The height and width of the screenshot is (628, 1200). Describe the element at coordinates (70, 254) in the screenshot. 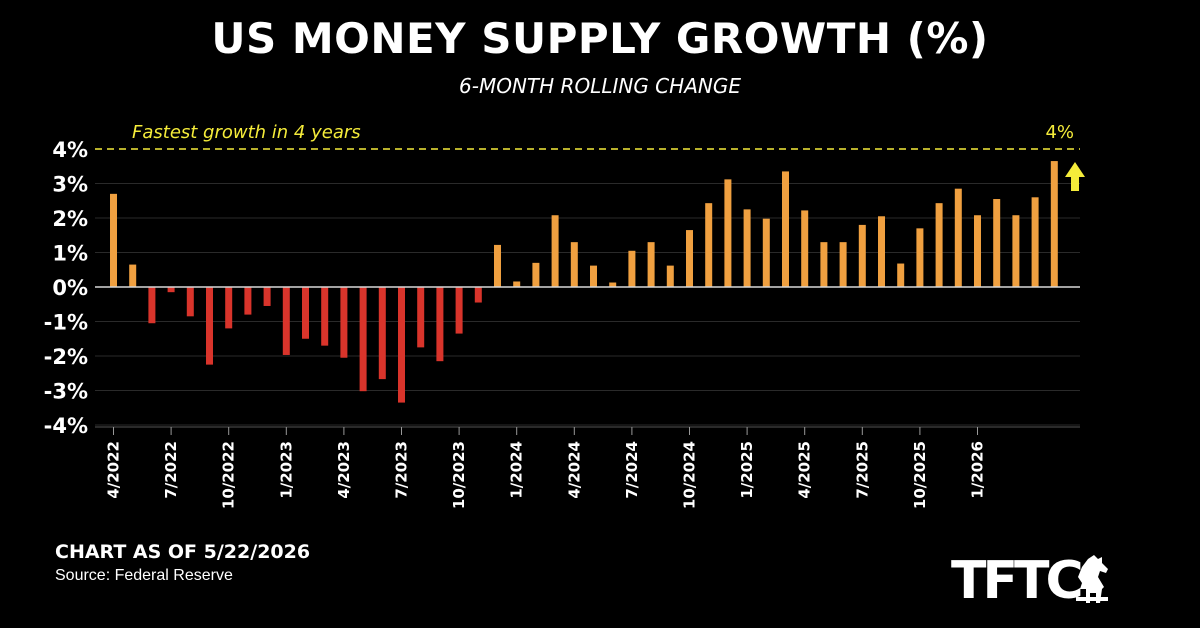

I see `y-tick-label: 1%` at that location.